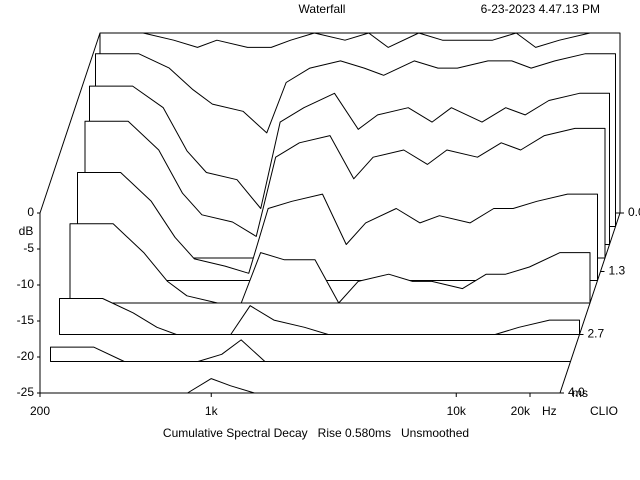 The height and width of the screenshot is (480, 640). Describe the element at coordinates (26, 320) in the screenshot. I see `y-tick-label: -15` at that location.